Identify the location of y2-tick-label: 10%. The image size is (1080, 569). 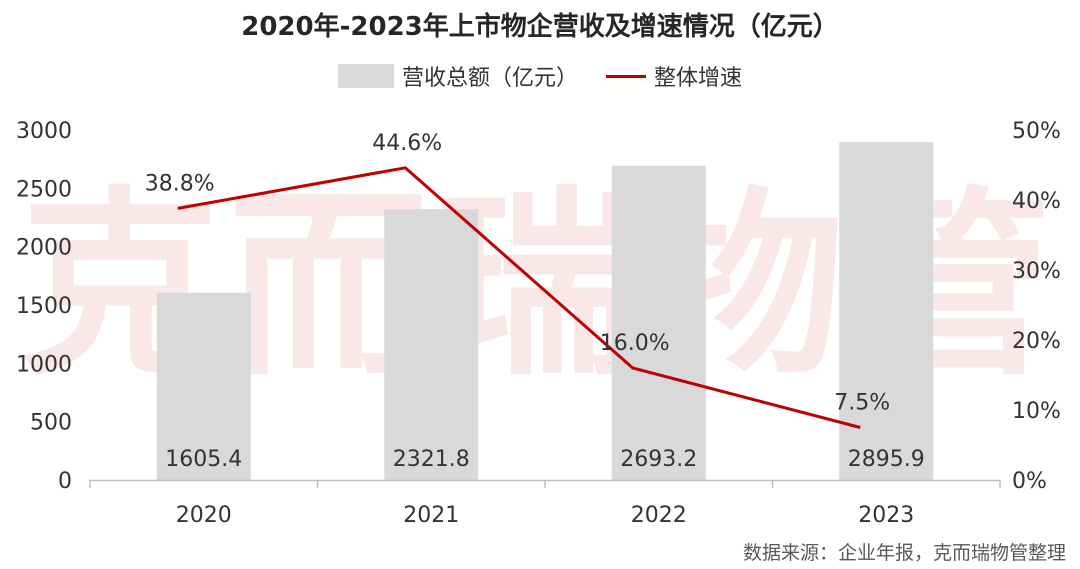
(1036, 411).